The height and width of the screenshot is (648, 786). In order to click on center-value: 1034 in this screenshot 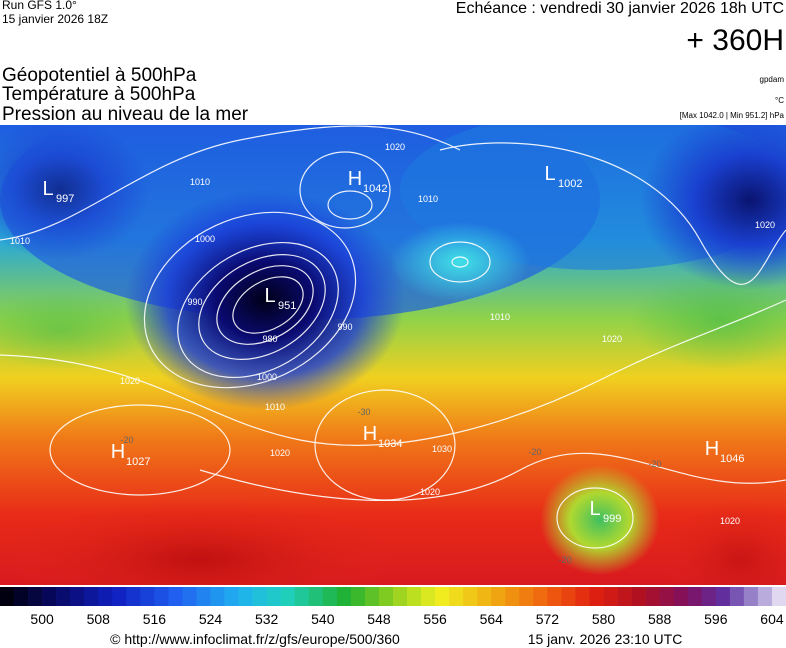, I will do `click(390, 444)`.